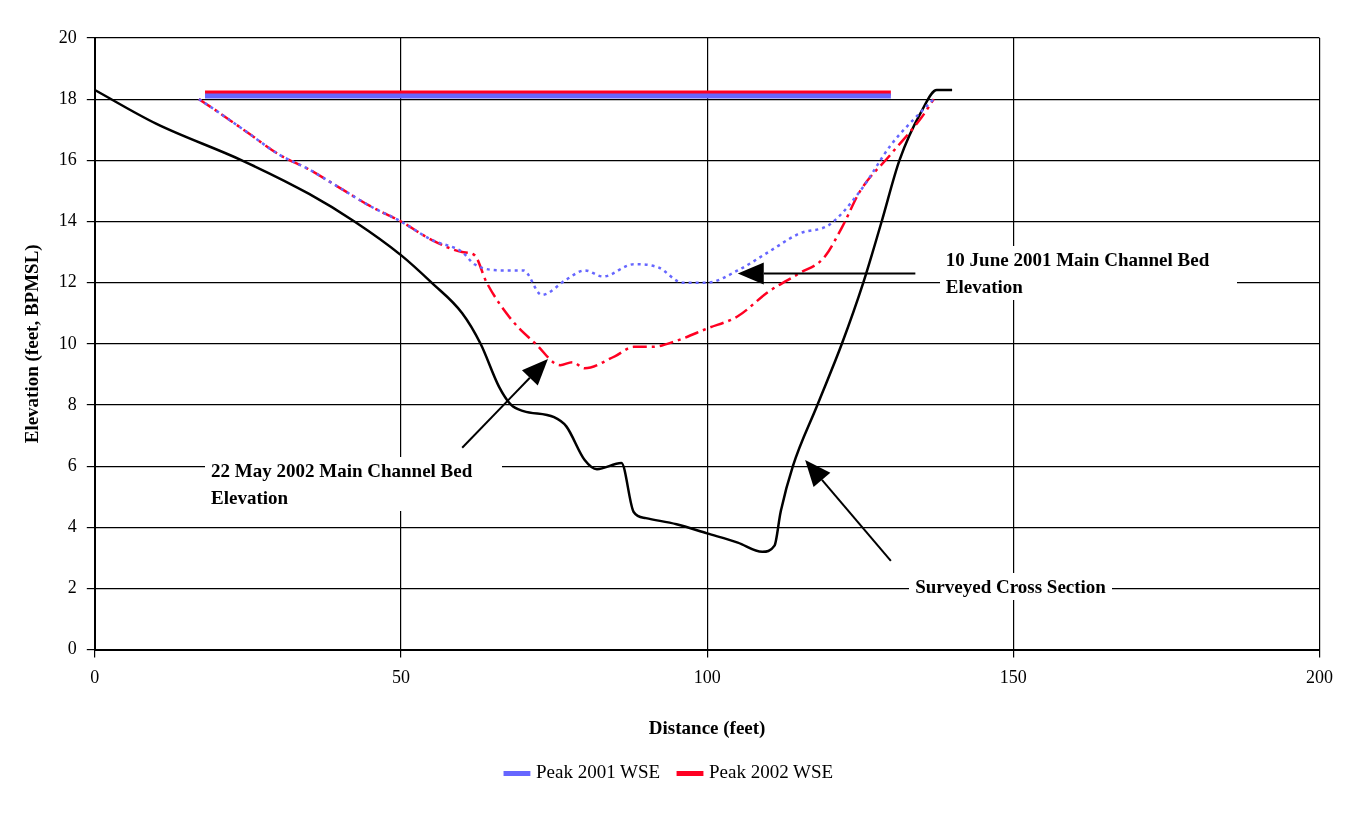 The width and height of the screenshot is (1355, 817). Describe the element at coordinates (1319, 677) in the screenshot. I see `x-tick-label: 200` at that location.